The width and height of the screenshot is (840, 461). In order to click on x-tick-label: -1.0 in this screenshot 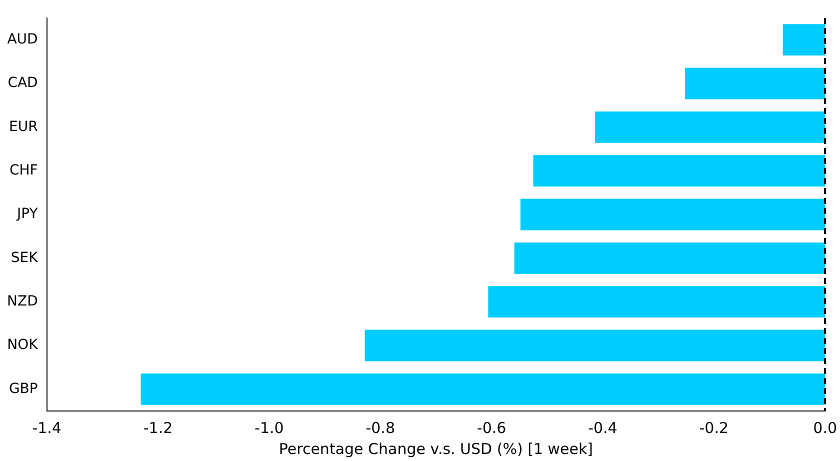, I will do `click(269, 427)`.